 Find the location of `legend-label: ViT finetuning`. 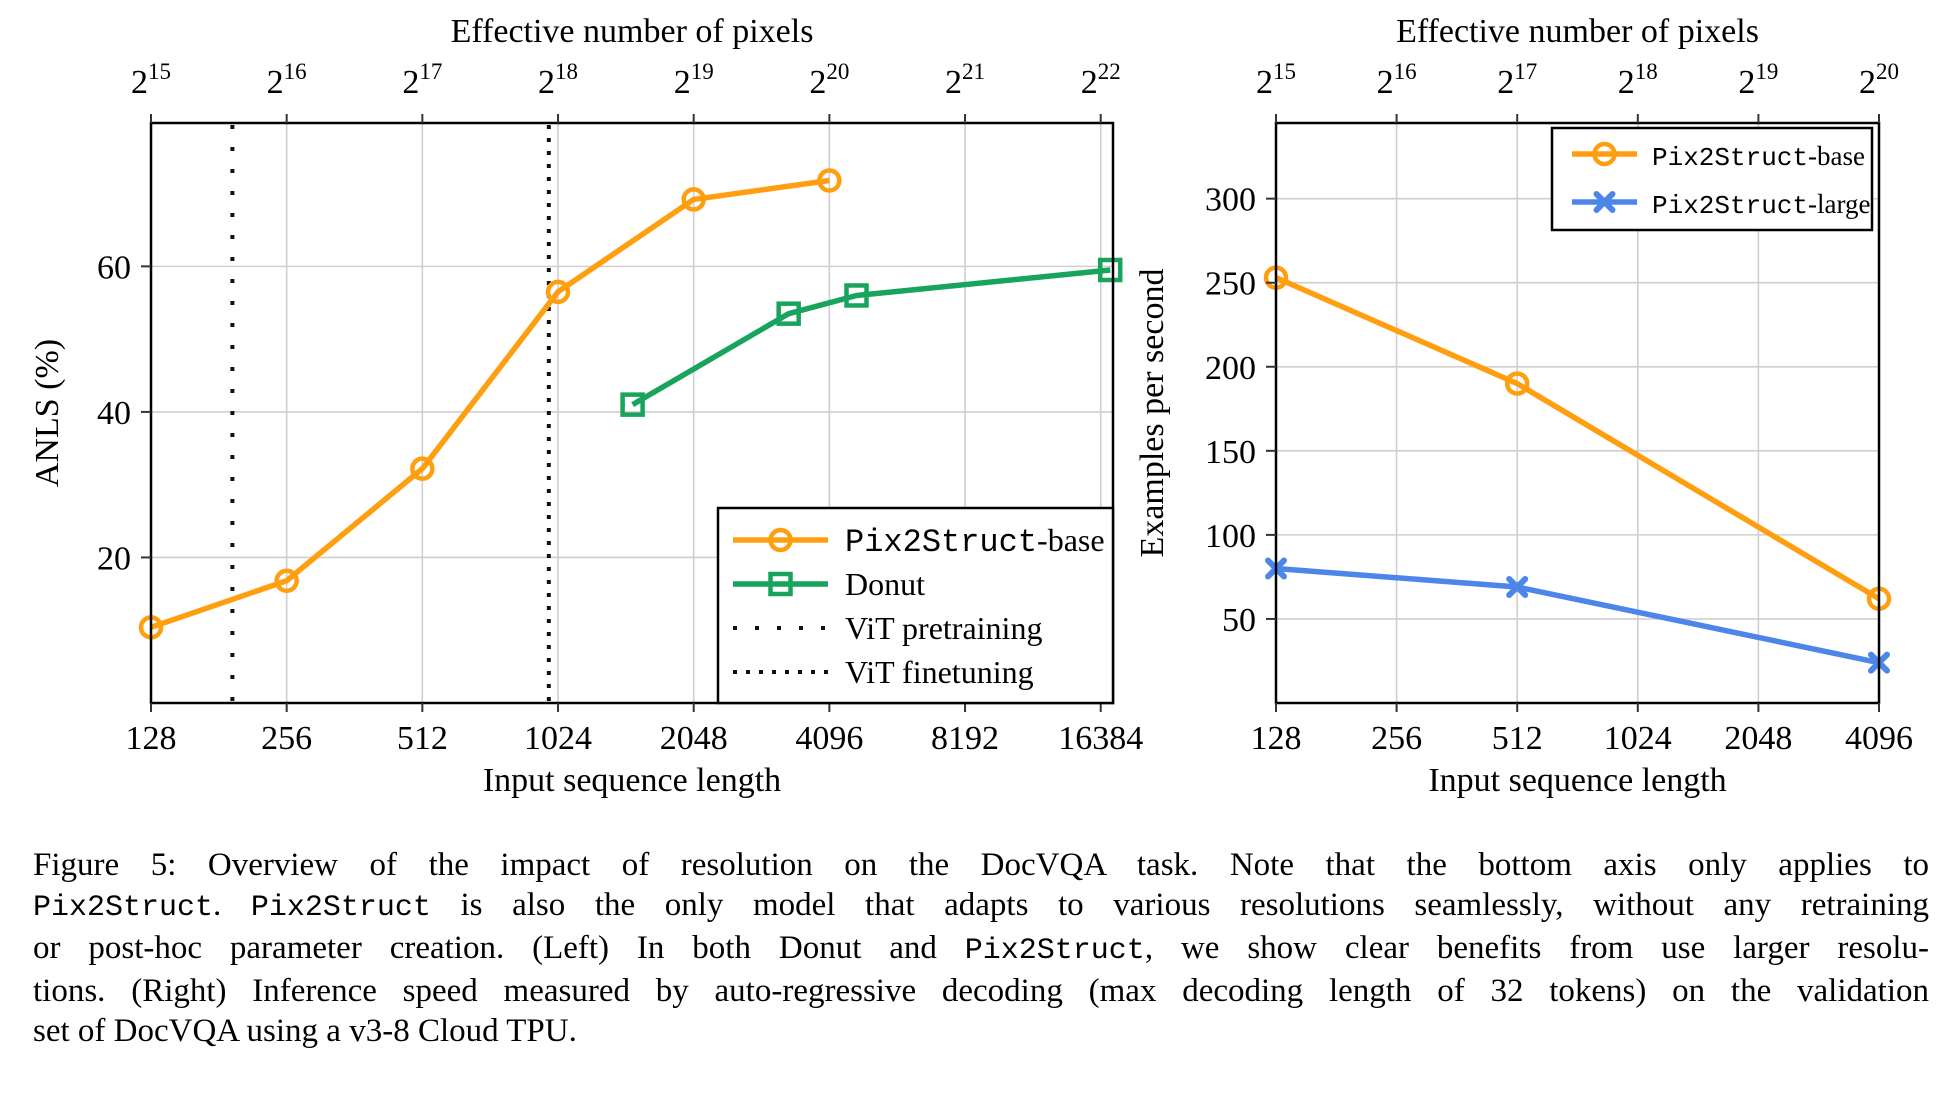

legend-label: ViT finetuning is located at coordinates (939, 672).